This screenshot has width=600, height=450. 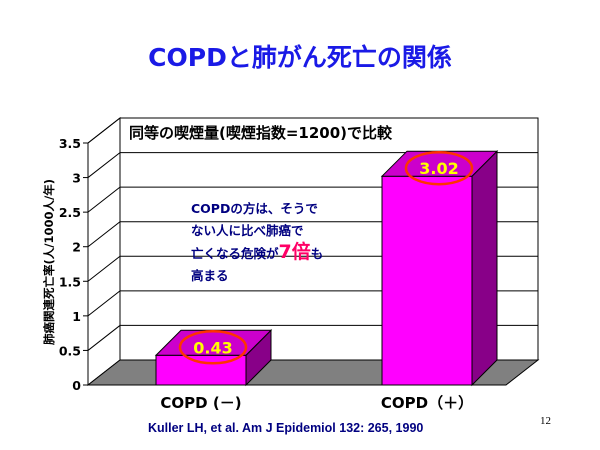 What do you see at coordinates (300, 57) in the screenshot?
I see `slide-title: COPDと肺がん死亡の関係` at bounding box center [300, 57].